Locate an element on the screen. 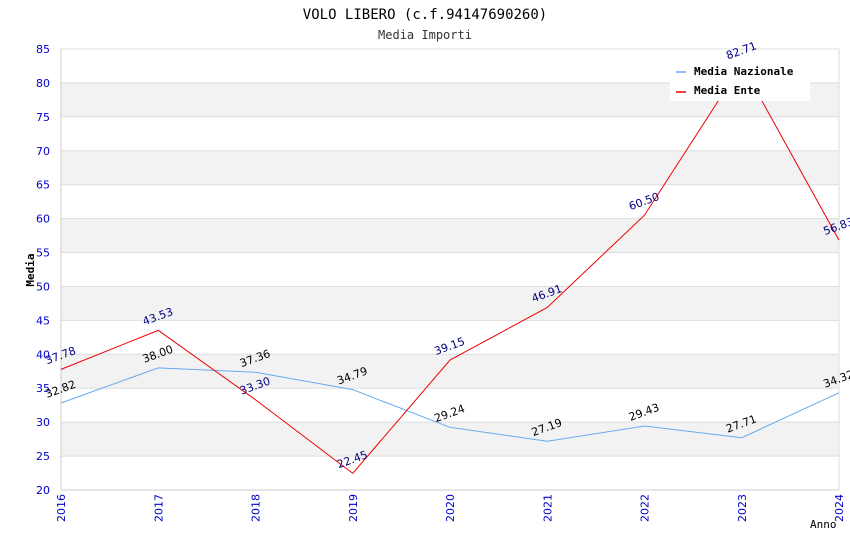  data-label-media-ente: 82.71 is located at coordinates (741, 50).